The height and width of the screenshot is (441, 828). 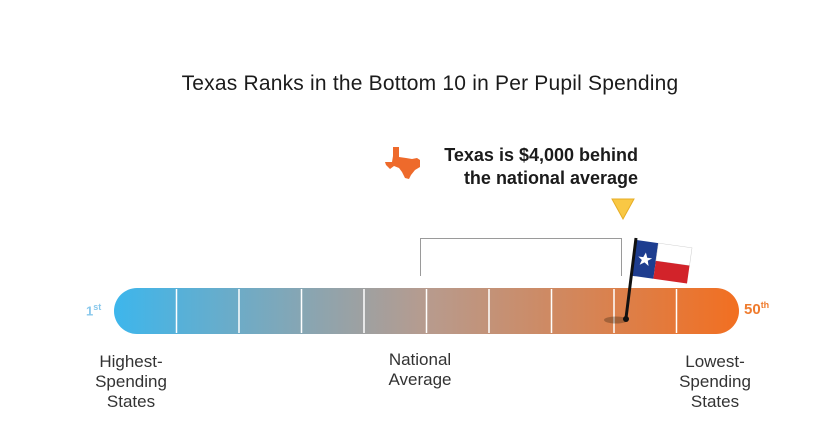 I want to click on highest-spending-line-1: Highest-, so click(x=131, y=361).